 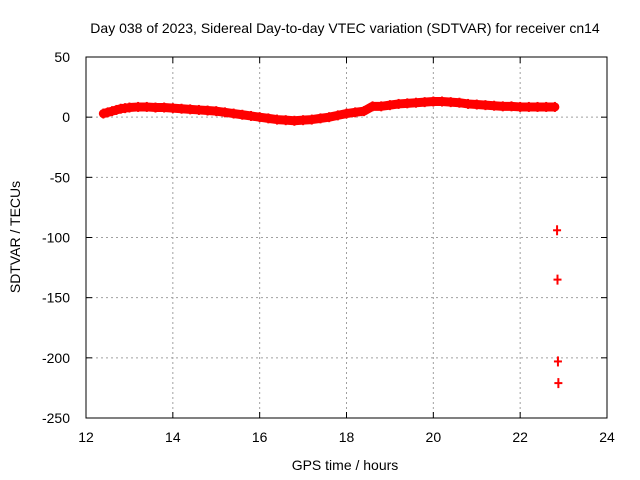 What do you see at coordinates (60, 177) in the screenshot?
I see `y-tick-label: -50` at bounding box center [60, 177].